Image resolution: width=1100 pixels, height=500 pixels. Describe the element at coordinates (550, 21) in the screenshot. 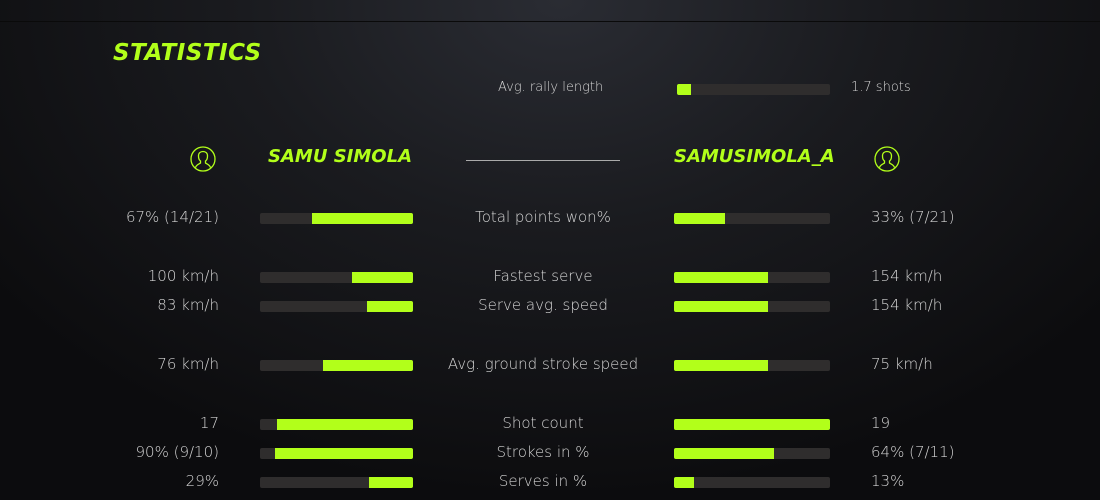

I see `top-divider` at that location.